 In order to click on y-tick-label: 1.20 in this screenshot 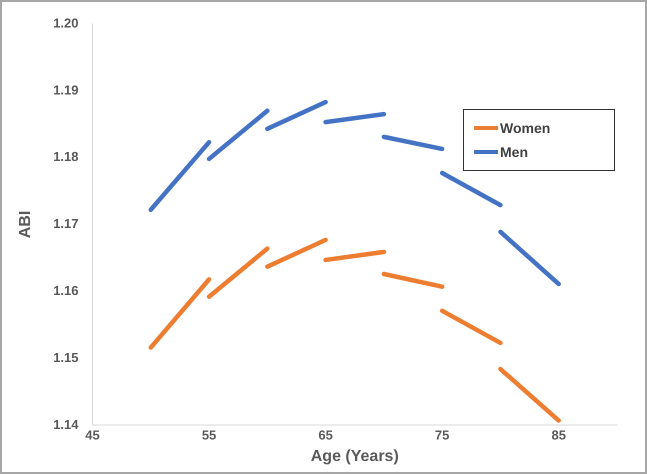, I will do `click(65, 22)`.